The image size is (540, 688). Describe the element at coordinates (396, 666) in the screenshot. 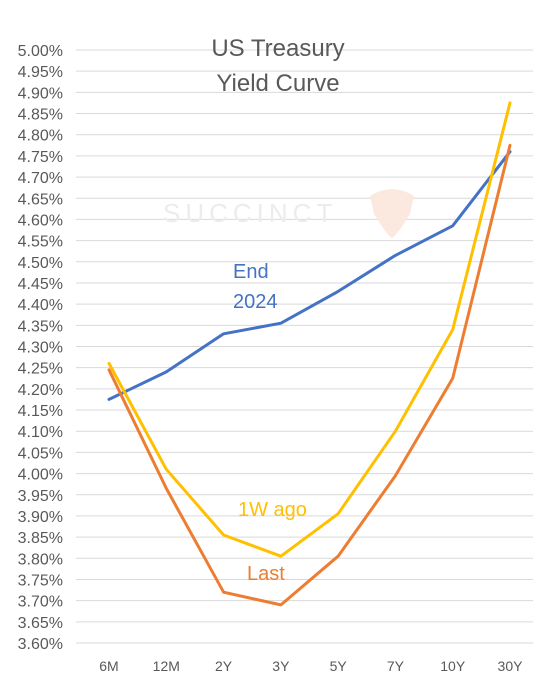

I see `x-tick-label: 7Y` at that location.